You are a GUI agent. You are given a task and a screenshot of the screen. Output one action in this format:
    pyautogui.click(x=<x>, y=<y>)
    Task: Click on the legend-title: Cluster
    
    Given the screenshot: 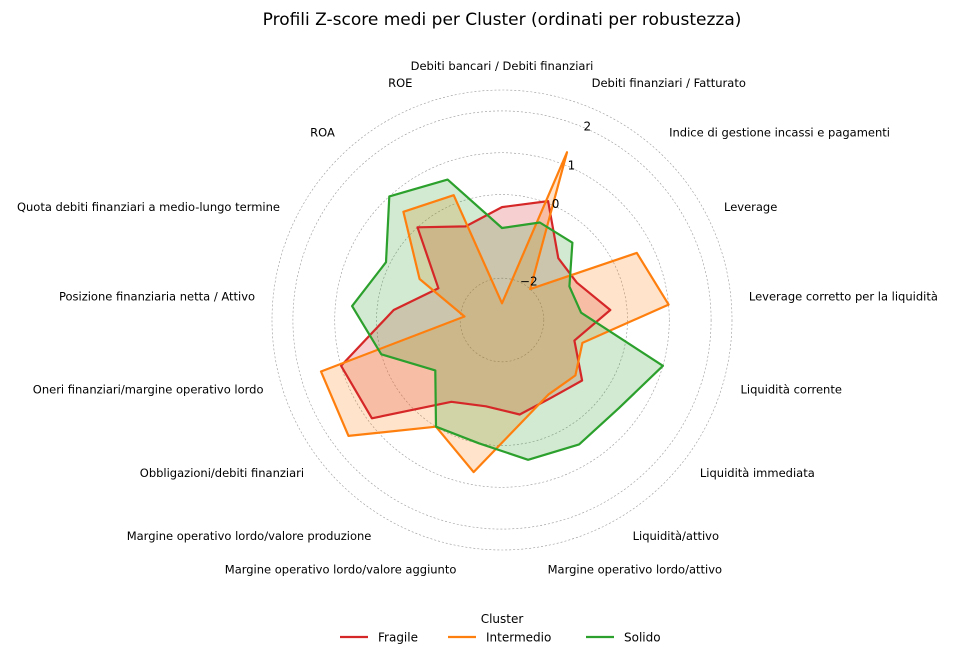 What is the action you would take?
    pyautogui.click(x=502, y=619)
    